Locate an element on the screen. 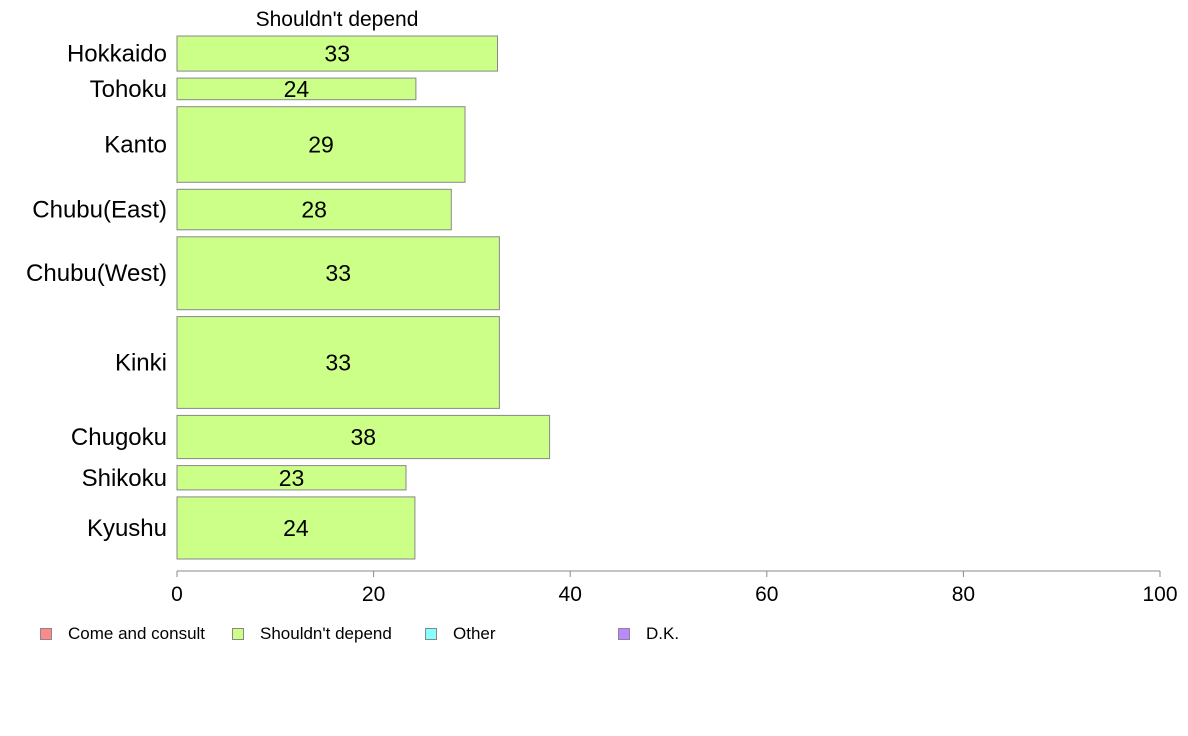  x-tick-label-40: 40 is located at coordinates (570, 594).